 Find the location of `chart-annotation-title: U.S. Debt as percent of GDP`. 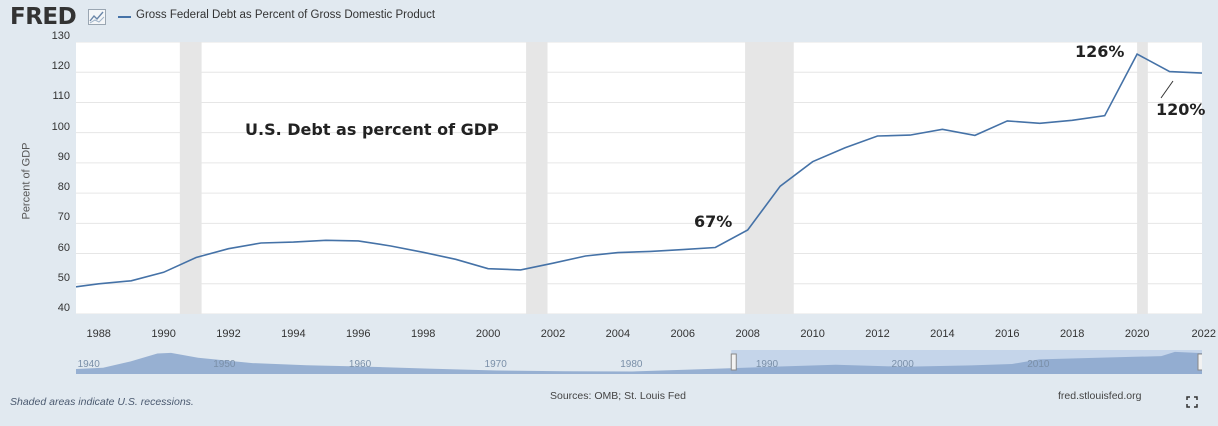

chart-annotation-title: U.S. Debt as percent of GDP is located at coordinates (372, 129).